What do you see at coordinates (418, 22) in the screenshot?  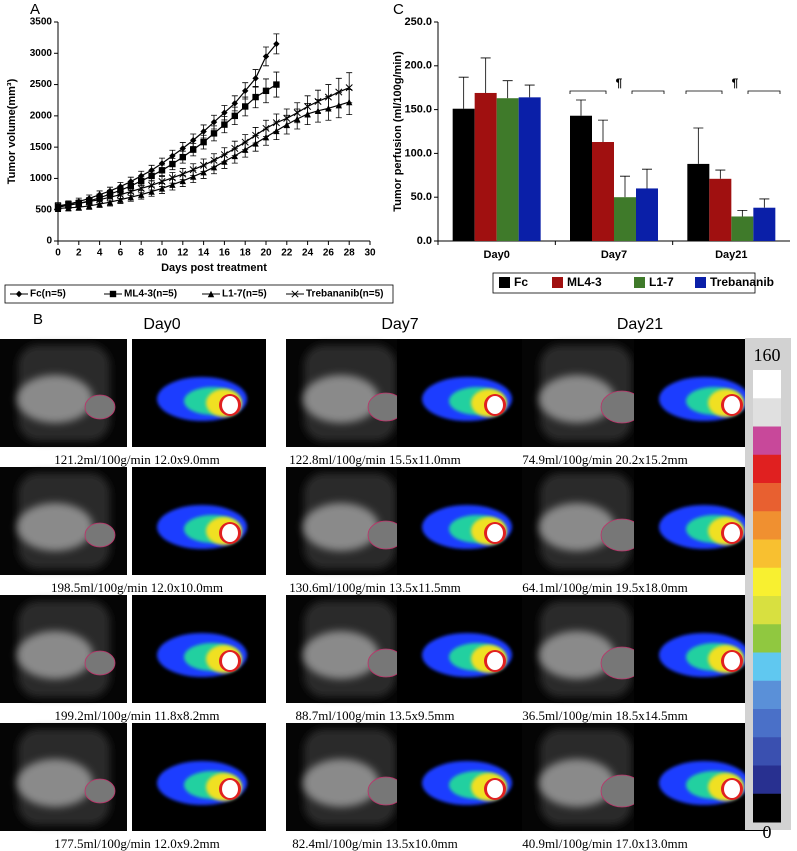 I see `y-tick-label: 250.0` at bounding box center [418, 22].